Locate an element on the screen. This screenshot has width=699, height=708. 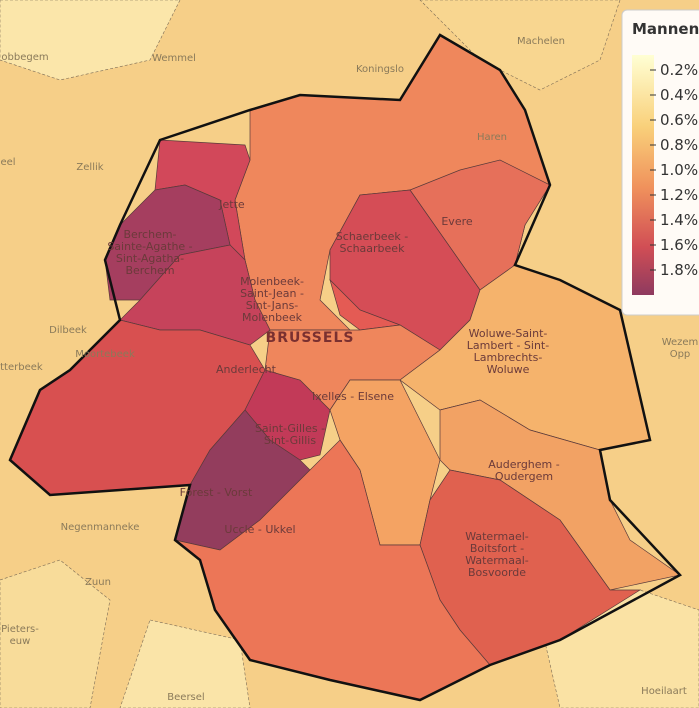
place-label: Koningslo is located at coordinates (380, 69).